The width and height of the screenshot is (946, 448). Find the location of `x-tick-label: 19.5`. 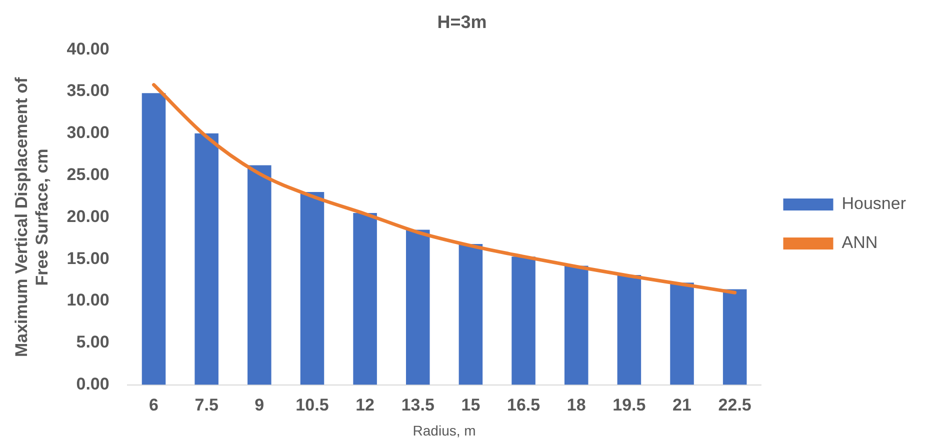

x-tick-label: 19.5 is located at coordinates (629, 405).